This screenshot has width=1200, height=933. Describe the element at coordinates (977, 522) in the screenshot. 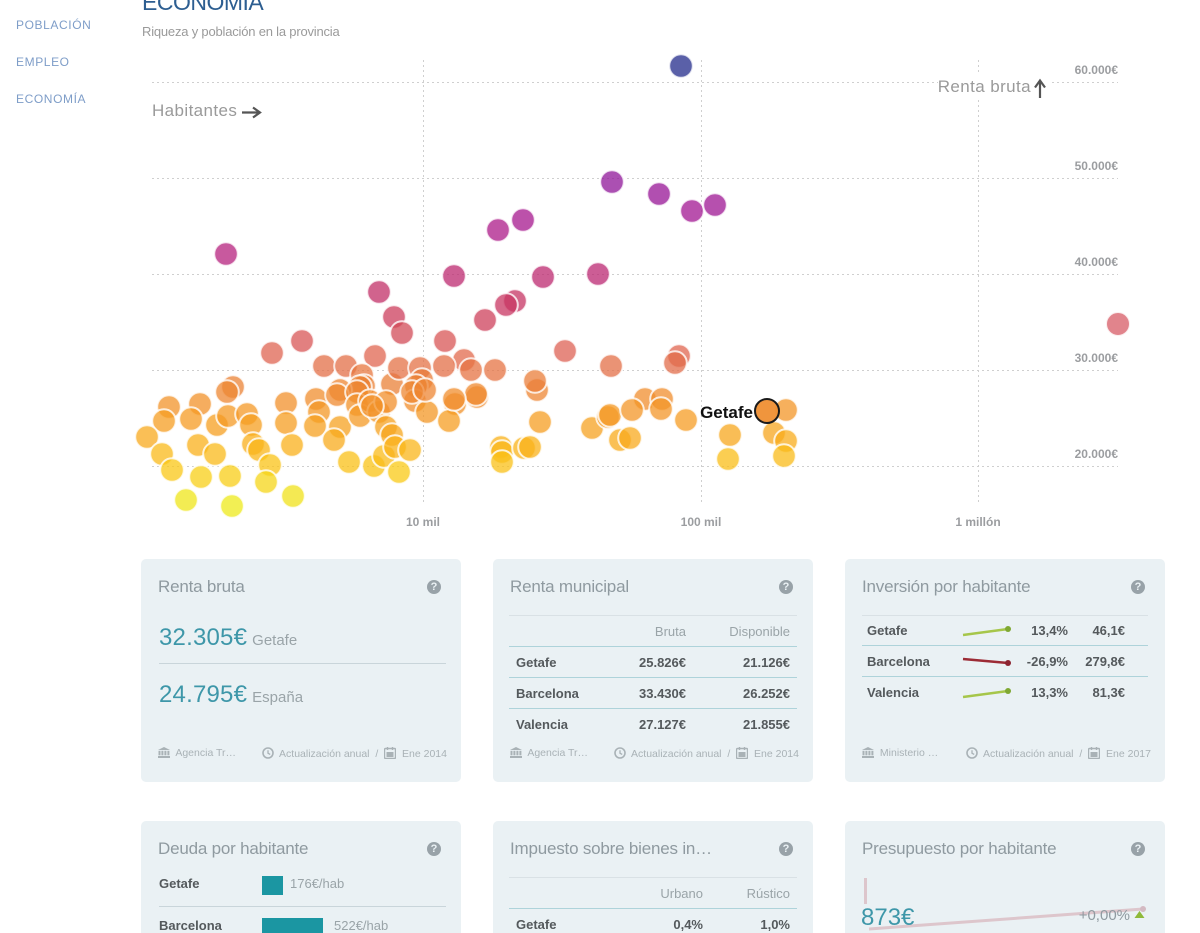

I see `svg-text: 1 millón` at that location.